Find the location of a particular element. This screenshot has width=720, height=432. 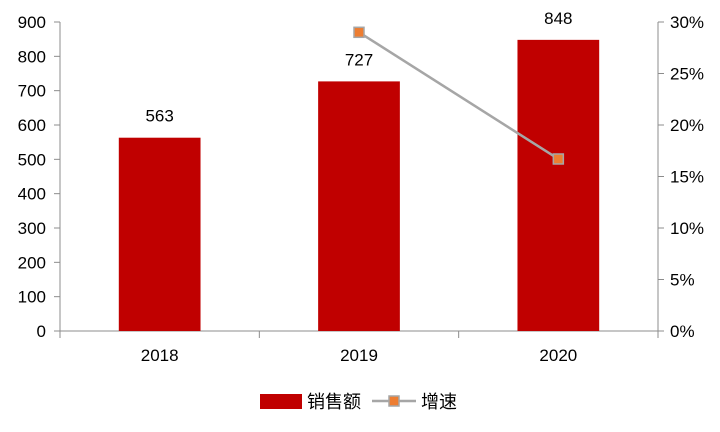

y-left-tick-label: 0 is located at coordinates (41, 331).